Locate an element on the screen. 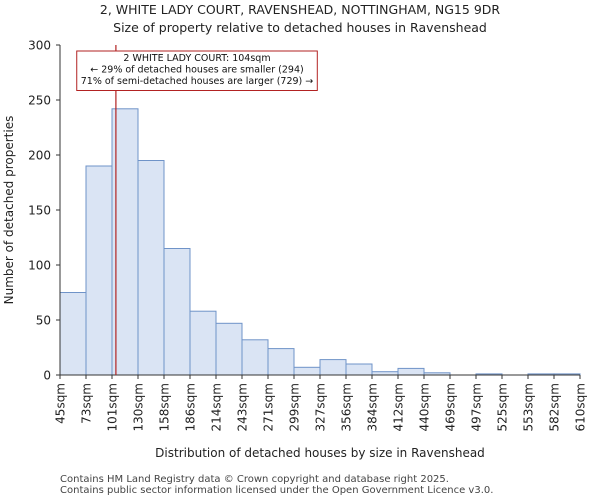 The image size is (600, 500). bar-158sqm is located at coordinates (177, 312).